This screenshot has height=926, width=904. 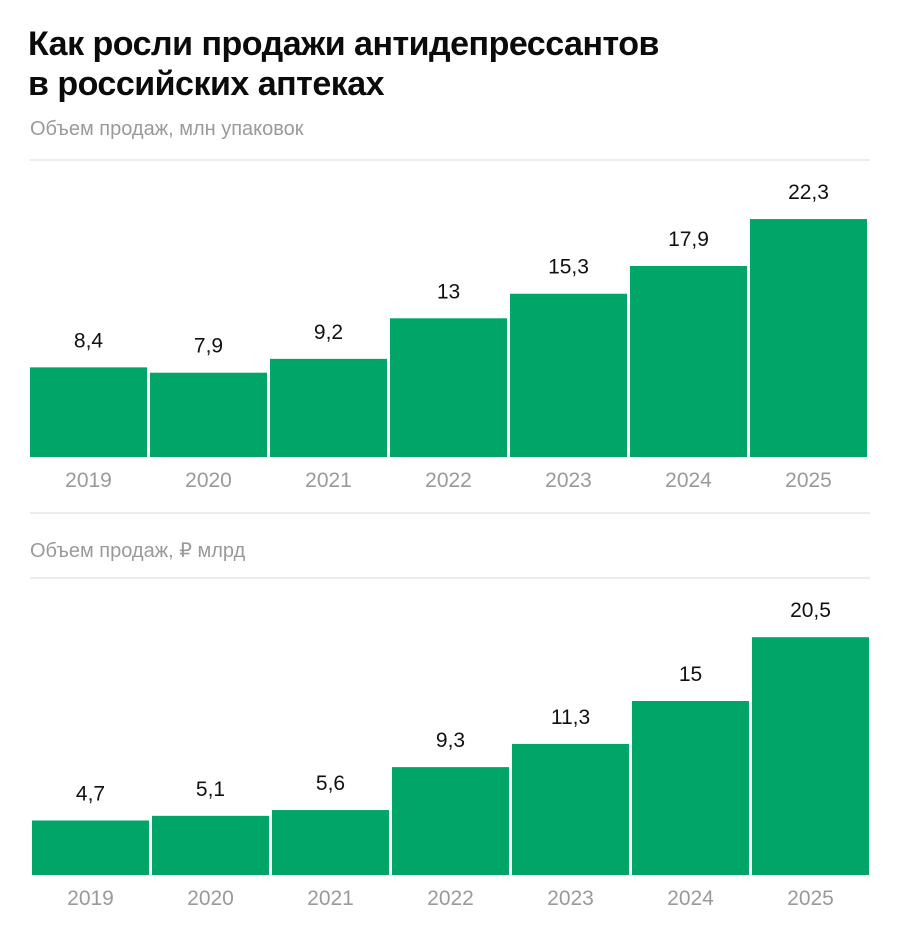 What do you see at coordinates (210, 845) in the screenshot?
I see `chart2-bar-2020` at bounding box center [210, 845].